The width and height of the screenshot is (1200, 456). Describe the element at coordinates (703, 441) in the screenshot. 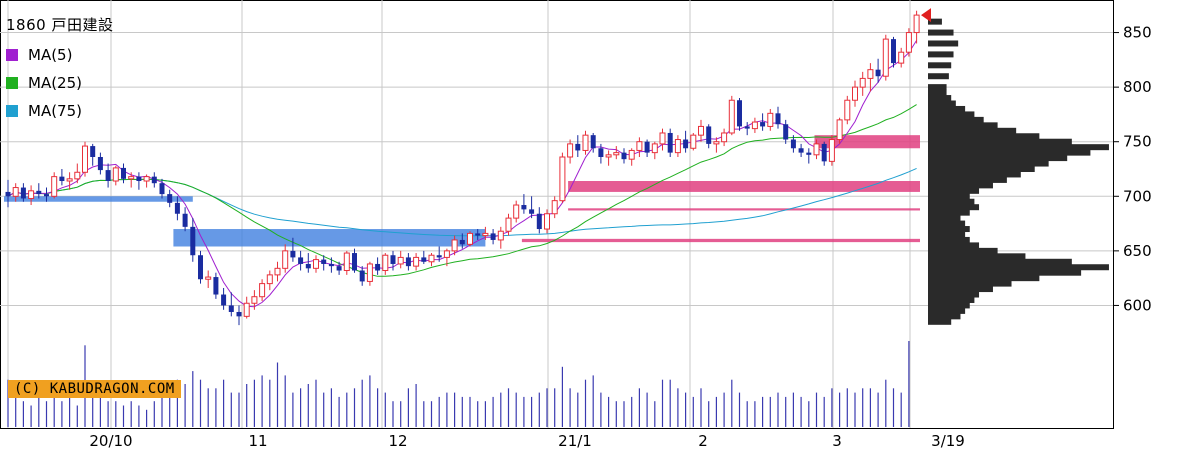

I see `x-tick-label-4: 2` at that location.